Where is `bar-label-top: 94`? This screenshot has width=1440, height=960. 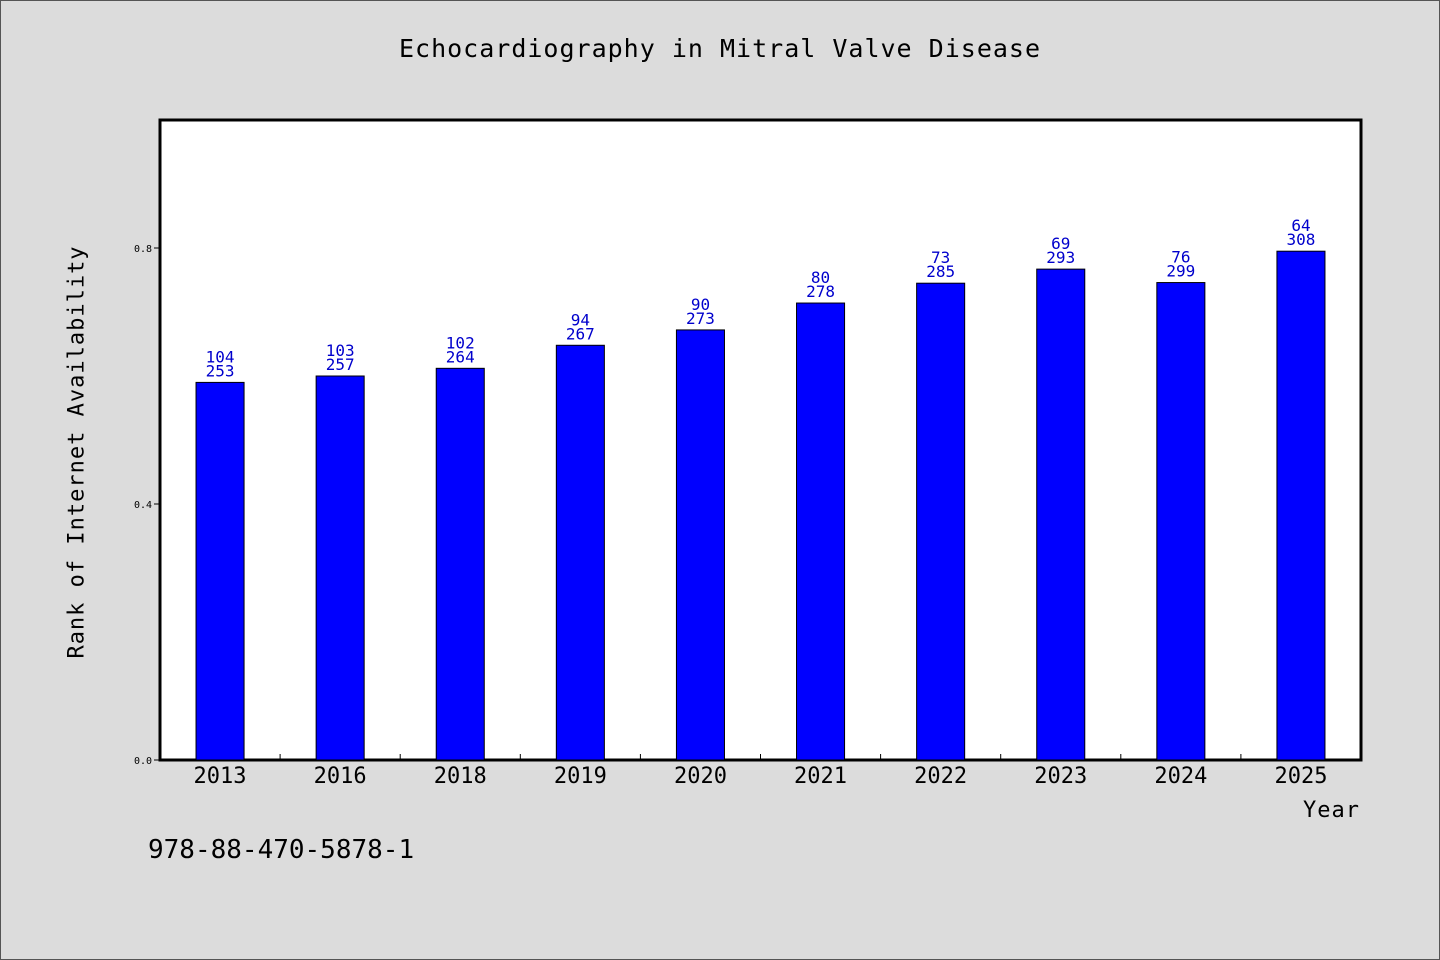
bar-label-top: 94 is located at coordinates (580, 319).